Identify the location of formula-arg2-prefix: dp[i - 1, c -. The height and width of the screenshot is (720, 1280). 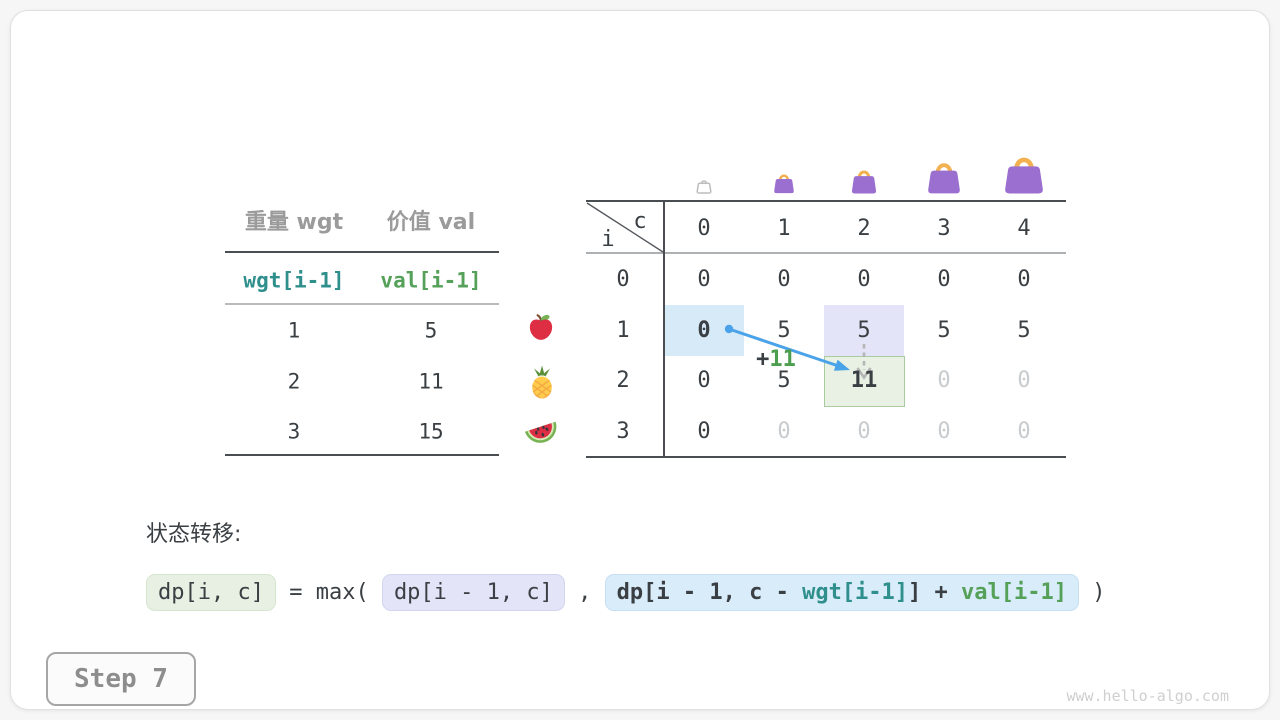
(709, 592).